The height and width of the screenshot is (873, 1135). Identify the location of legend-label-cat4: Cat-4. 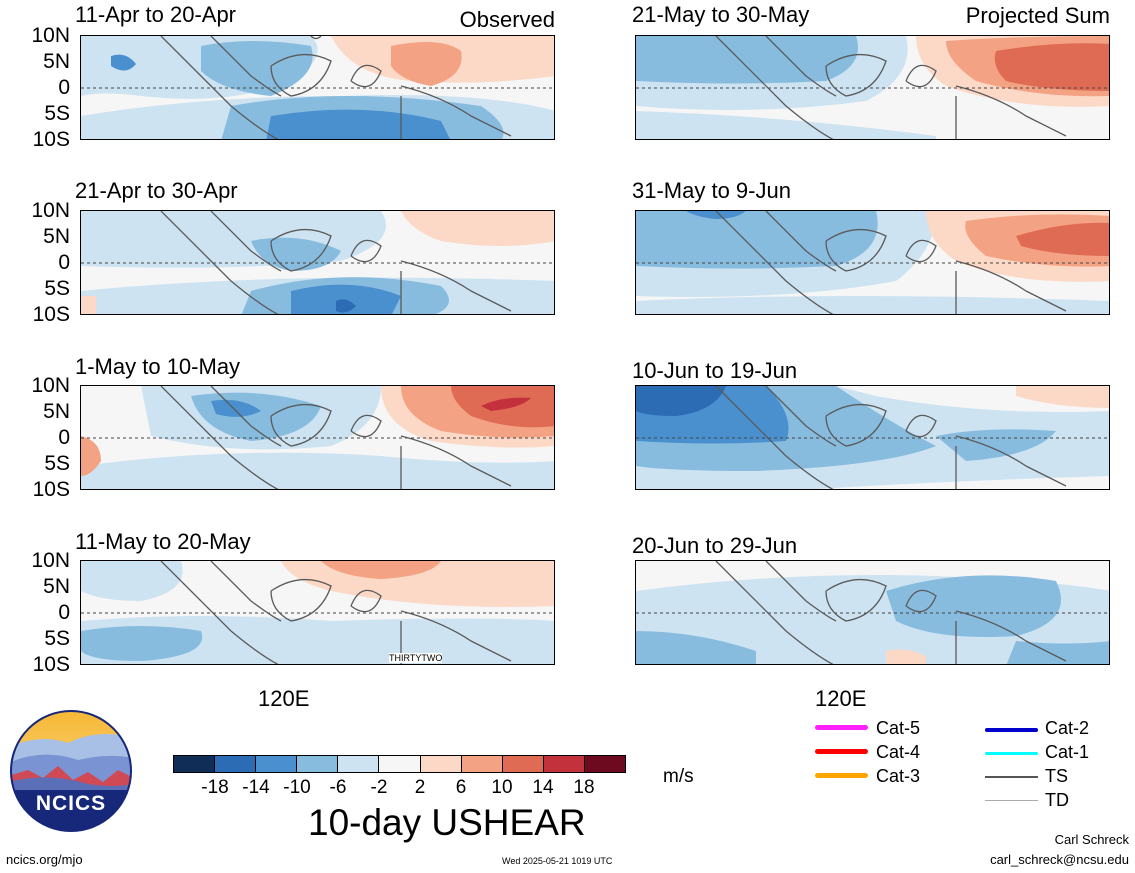
(898, 752).